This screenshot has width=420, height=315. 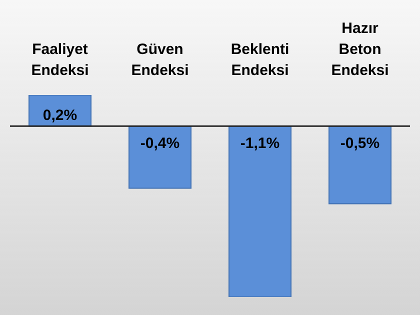 What do you see at coordinates (360, 143) in the screenshot?
I see `data-label: -0,5%` at bounding box center [360, 143].